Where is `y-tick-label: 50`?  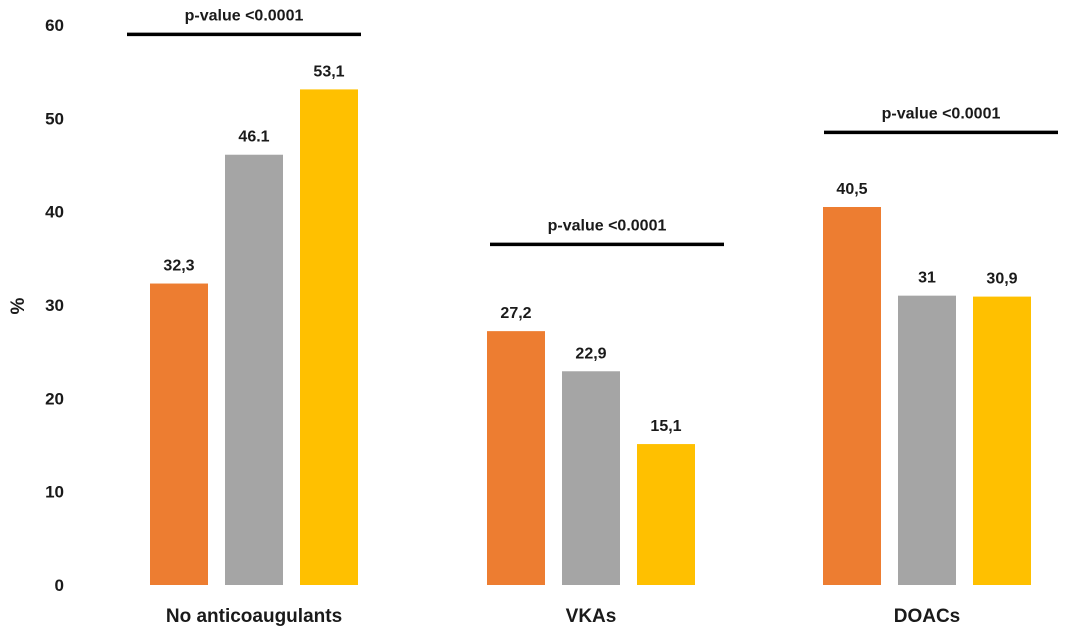 y-tick-label: 50 is located at coordinates (54, 118).